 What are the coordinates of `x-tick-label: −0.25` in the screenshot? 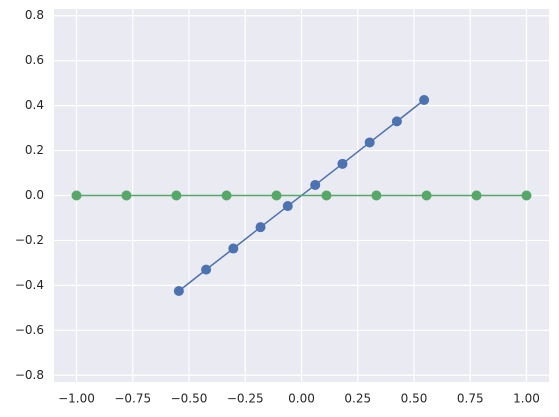 It's located at (245, 399).